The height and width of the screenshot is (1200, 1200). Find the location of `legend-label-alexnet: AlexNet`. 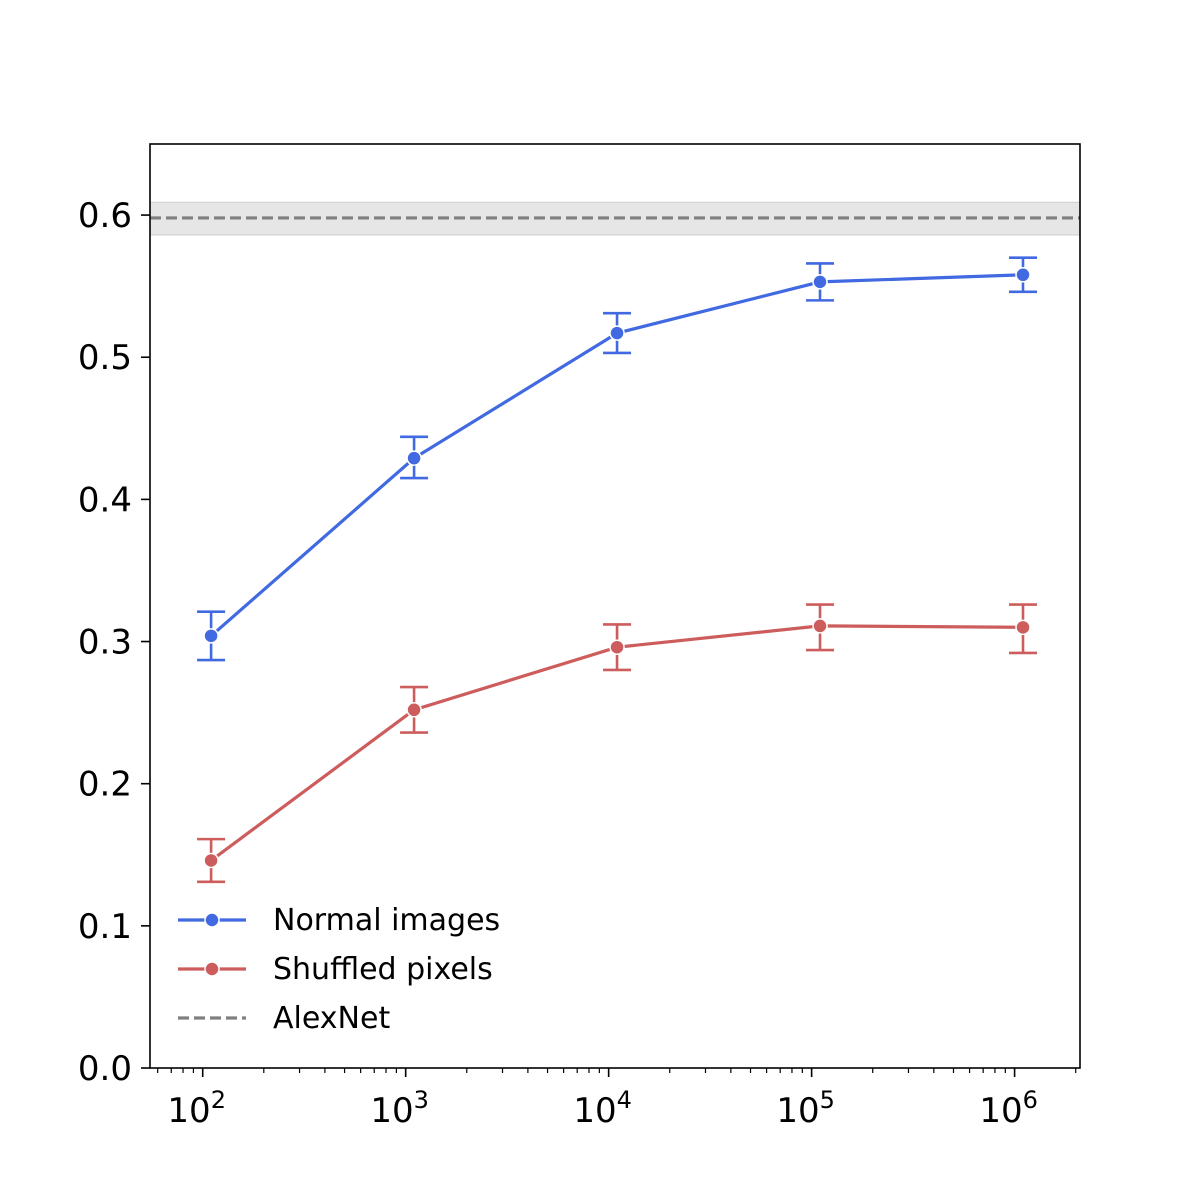

legend-label-alexnet: AlexNet is located at coordinates (331, 1018).